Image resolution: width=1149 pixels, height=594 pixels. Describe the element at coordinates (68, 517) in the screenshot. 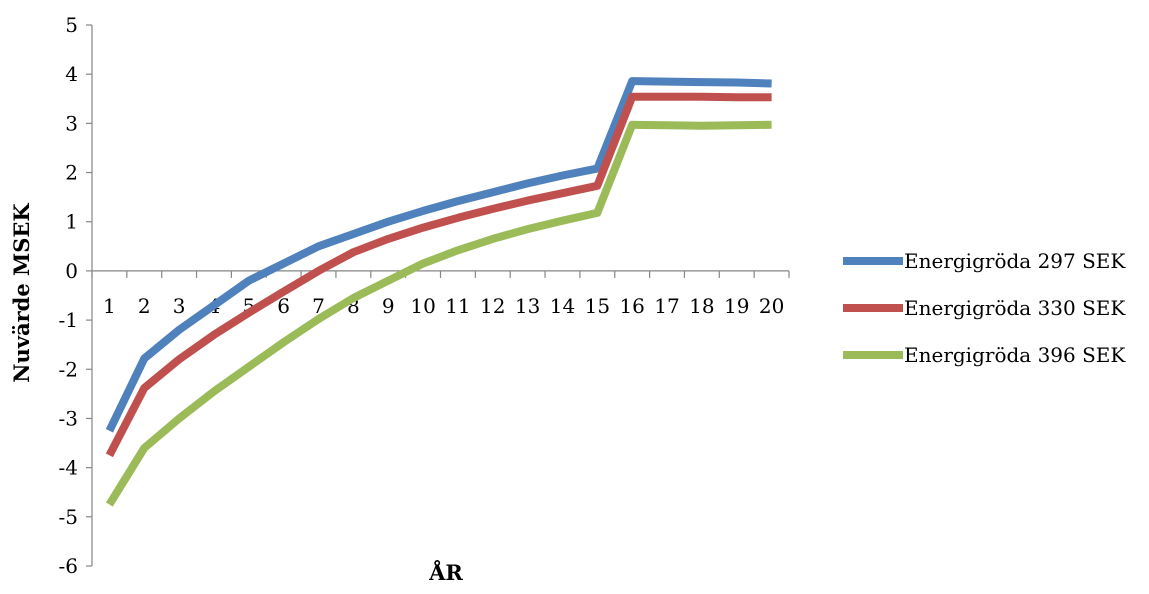

I see `y-tick-label: -5` at that location.